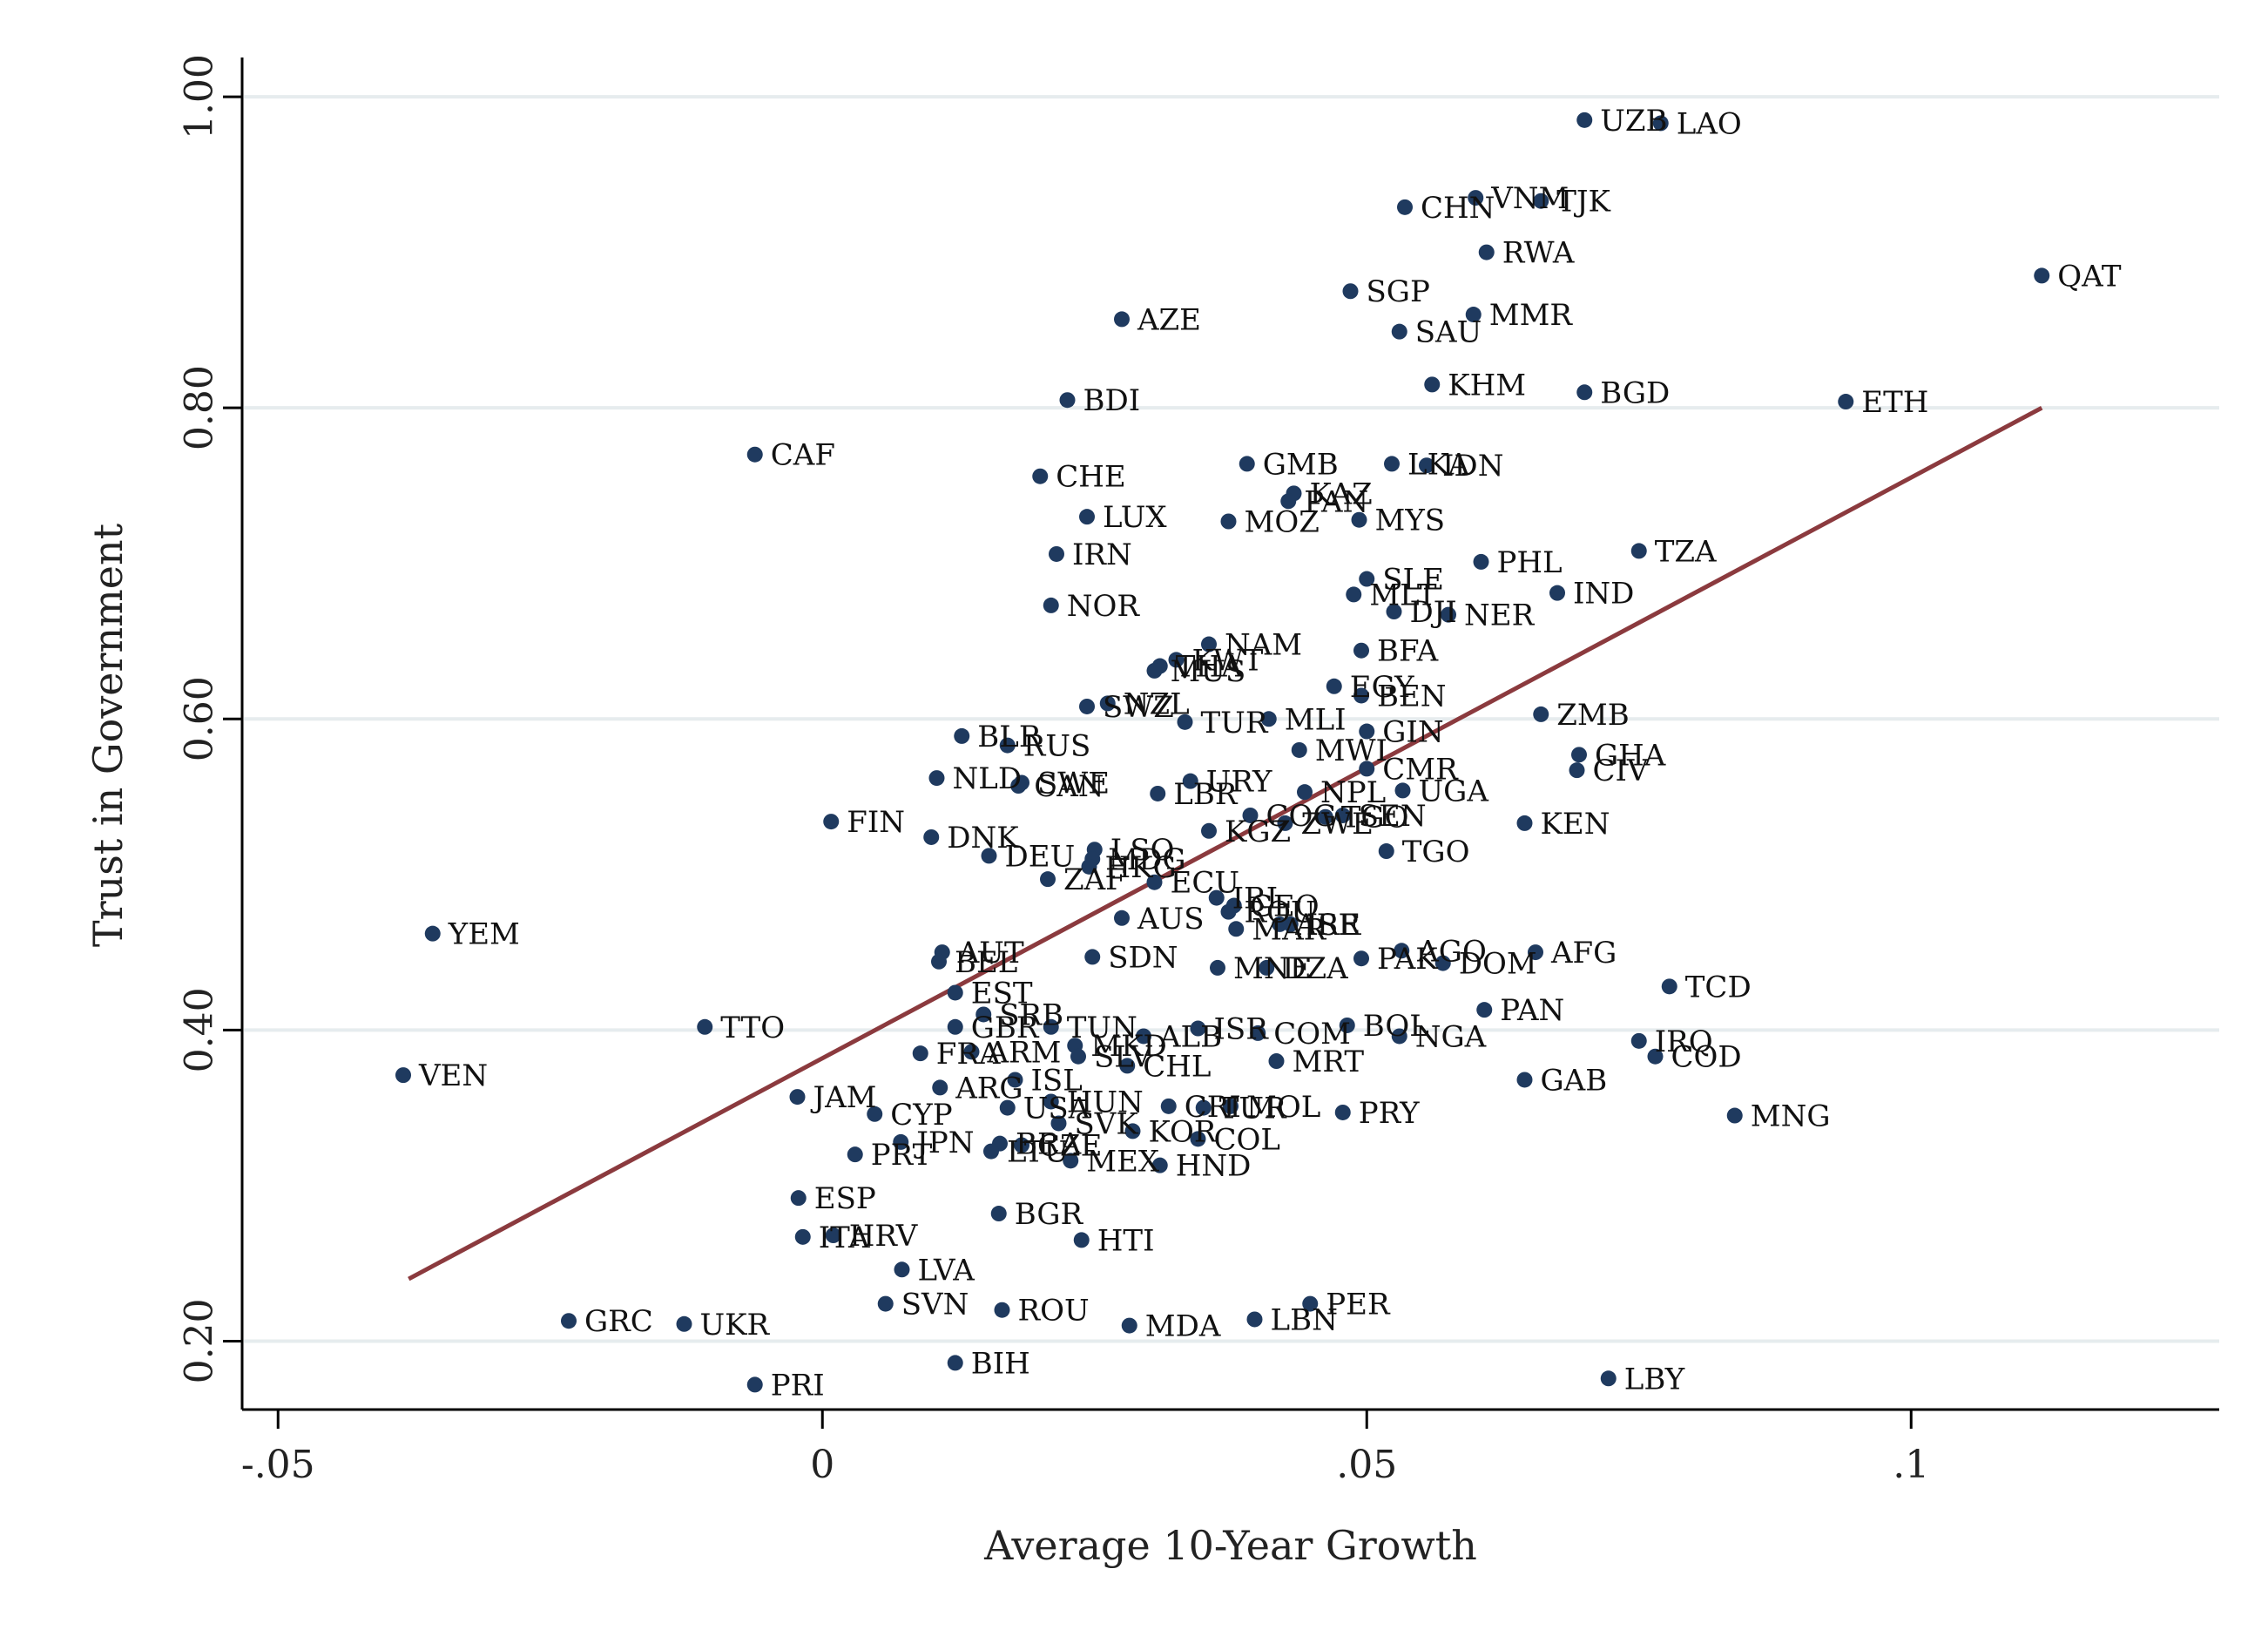 The image size is (2268, 1650). Describe the element at coordinates (1633, 121) in the screenshot. I see `point-label-uzb: UZB` at that location.